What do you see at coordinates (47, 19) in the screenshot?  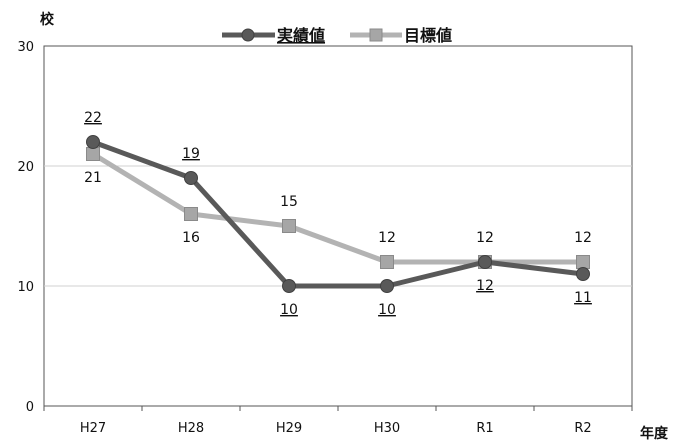 I see `y-unit-label: 校` at bounding box center [47, 19].